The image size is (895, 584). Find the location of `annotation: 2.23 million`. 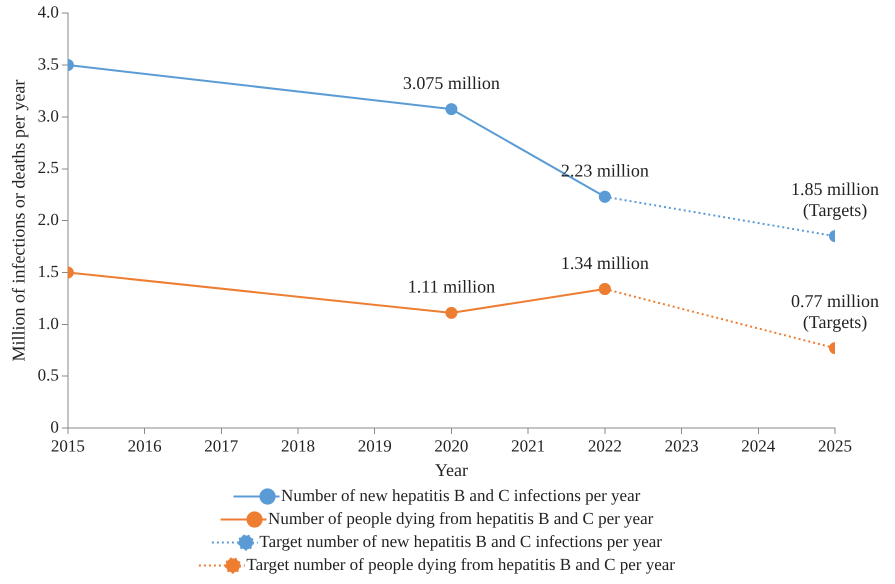

annotation: 2.23 million is located at coordinates (604, 170).